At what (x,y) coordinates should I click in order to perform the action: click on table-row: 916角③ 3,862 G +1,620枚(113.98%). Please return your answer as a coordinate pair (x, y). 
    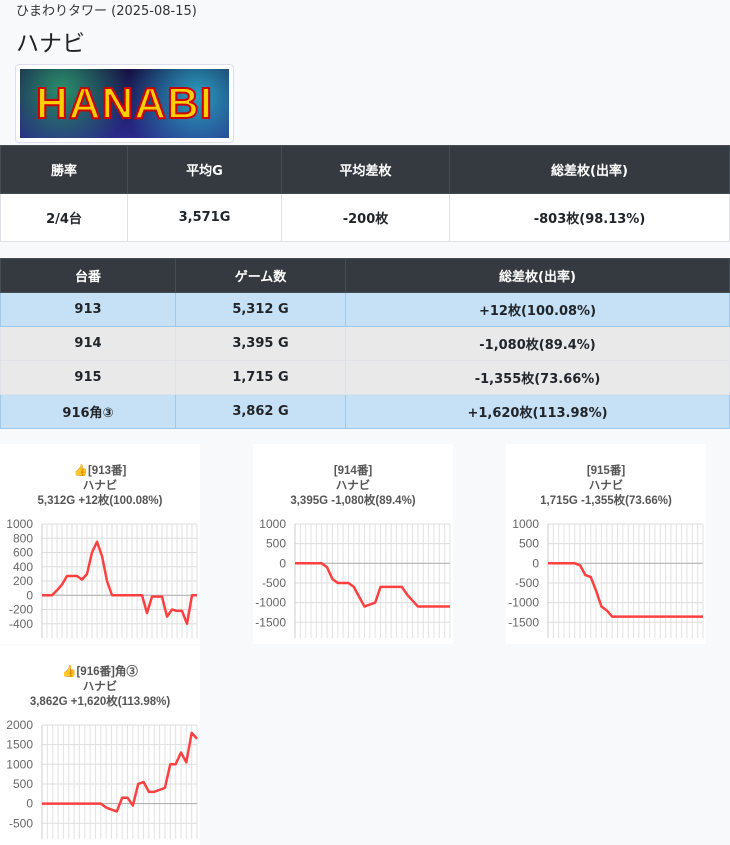
    Looking at the image, I should click on (365, 411).